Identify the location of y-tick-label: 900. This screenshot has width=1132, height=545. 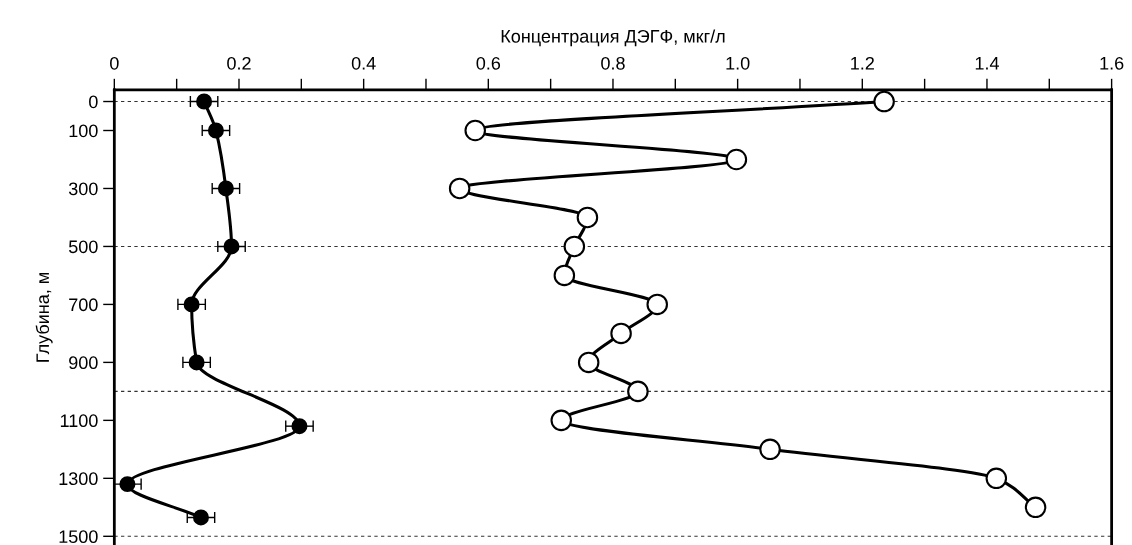
(83, 363).